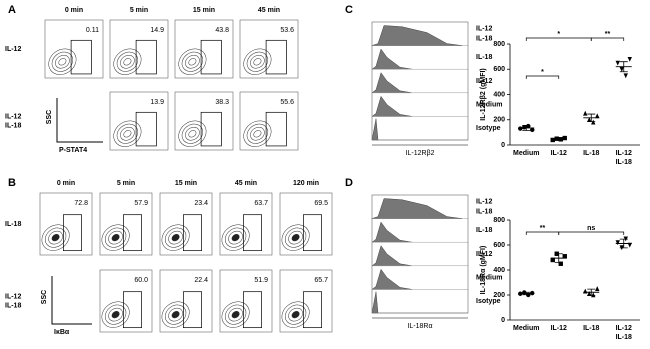  Describe the element at coordinates (222, 102) in the screenshot. I see `gate-value: 38.3` at that location.